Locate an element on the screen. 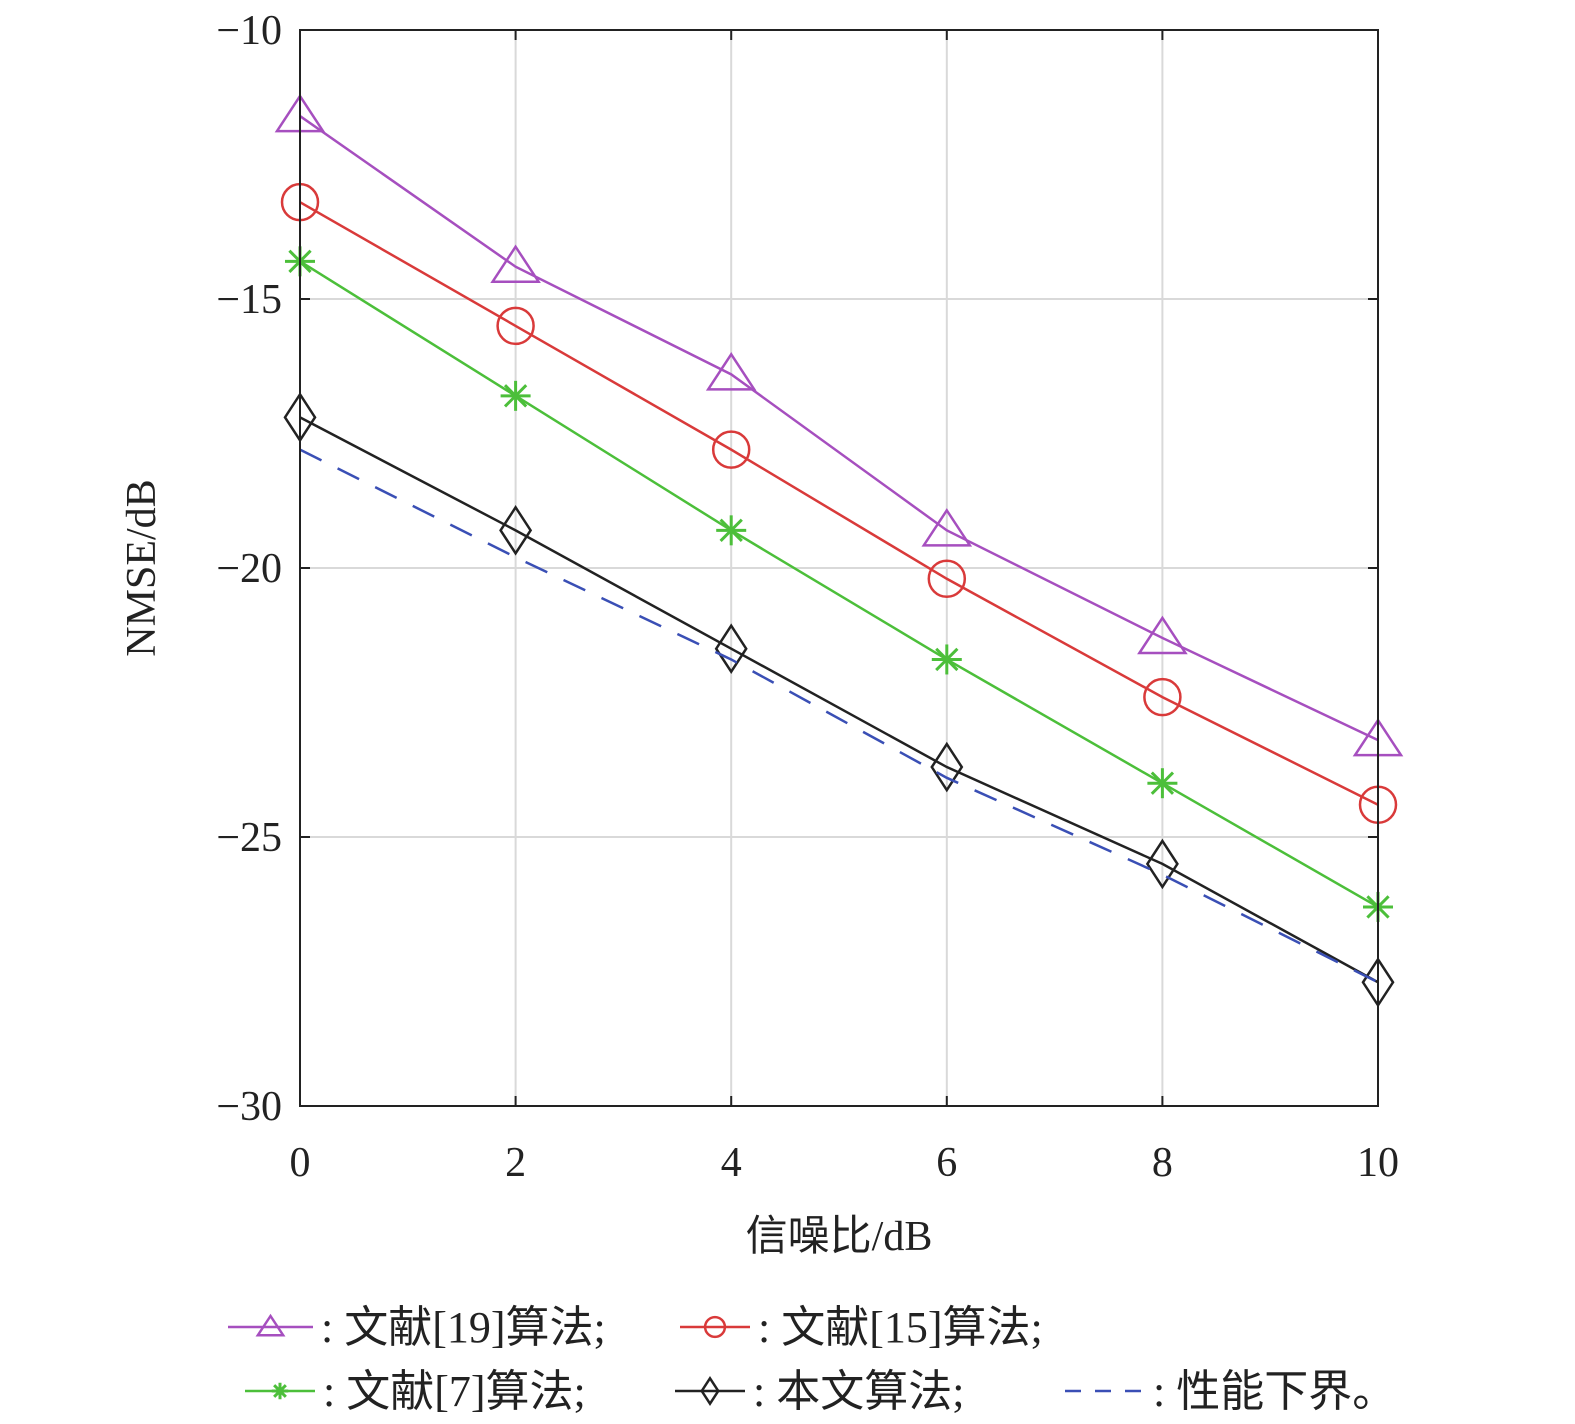 This screenshot has width=1575, height=1424. x-tick-label: 4 is located at coordinates (731, 1163).